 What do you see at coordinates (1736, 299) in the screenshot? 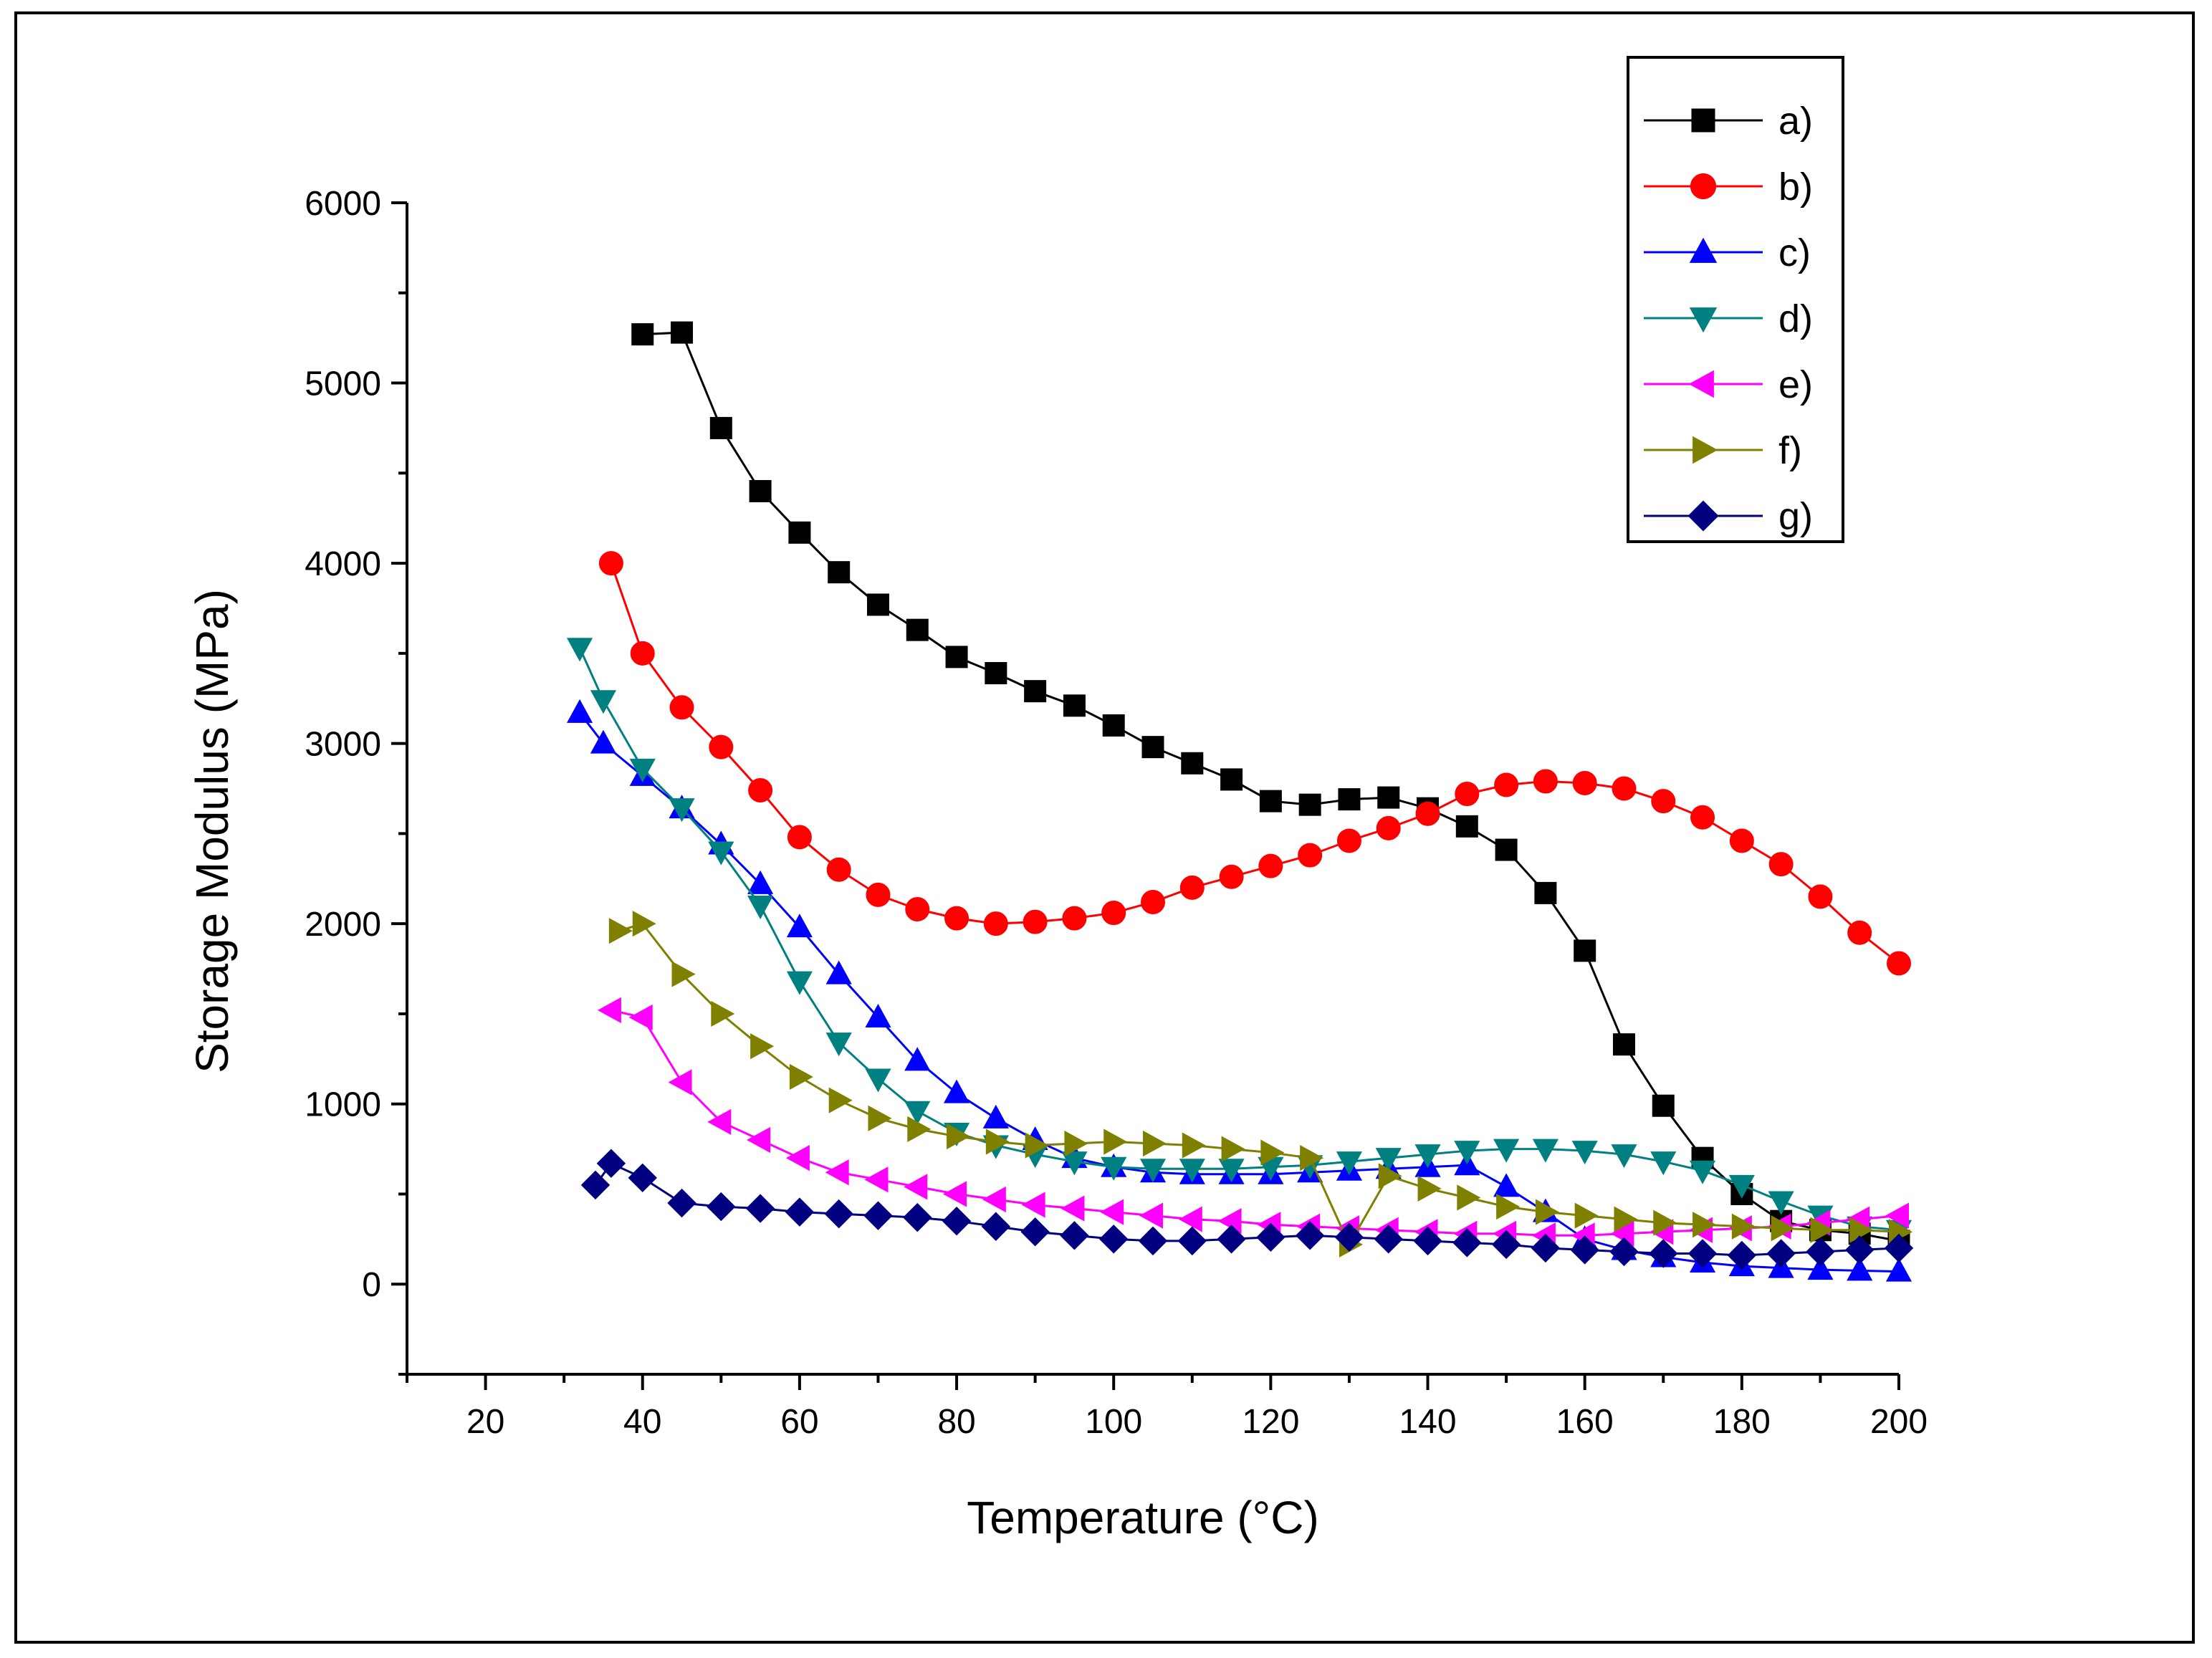
I see `legend-box` at bounding box center [1736, 299].